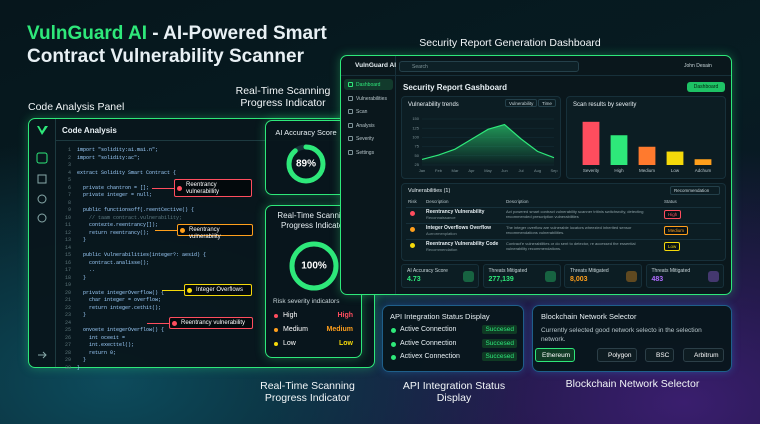 The height and width of the screenshot is (424, 760). I want to click on panel-title: Vulnerability trends, so click(433, 105).